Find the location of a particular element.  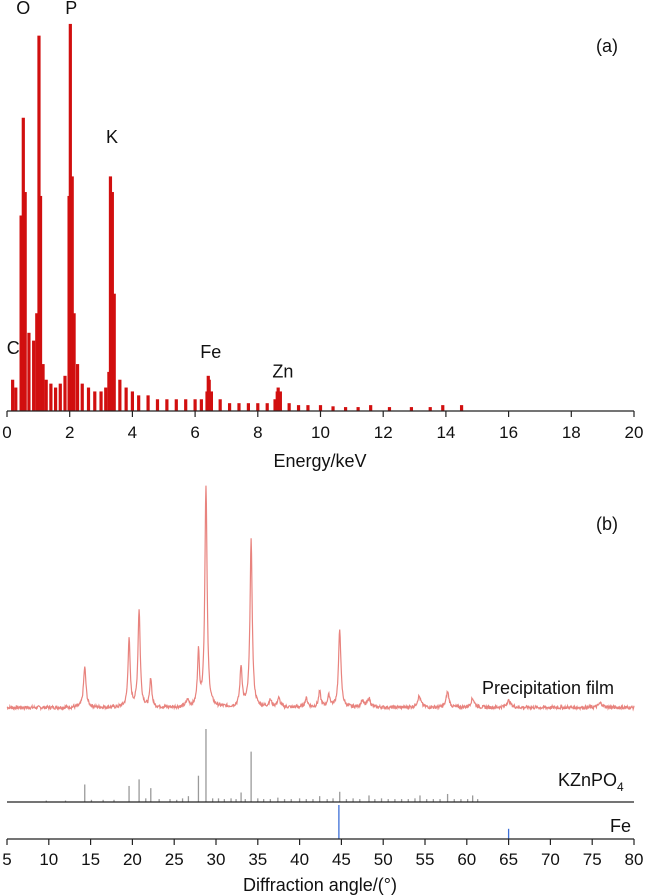

fe-reference-sticks is located at coordinates (424, 822).